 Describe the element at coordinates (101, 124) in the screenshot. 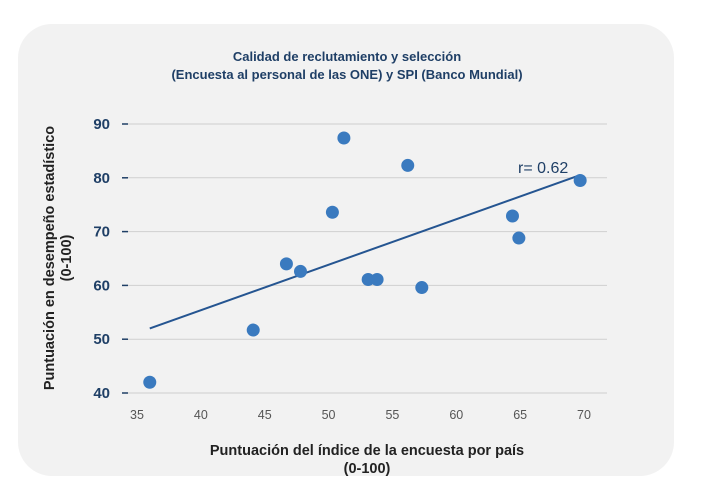

I see `y-tick-label-90: 90` at that location.